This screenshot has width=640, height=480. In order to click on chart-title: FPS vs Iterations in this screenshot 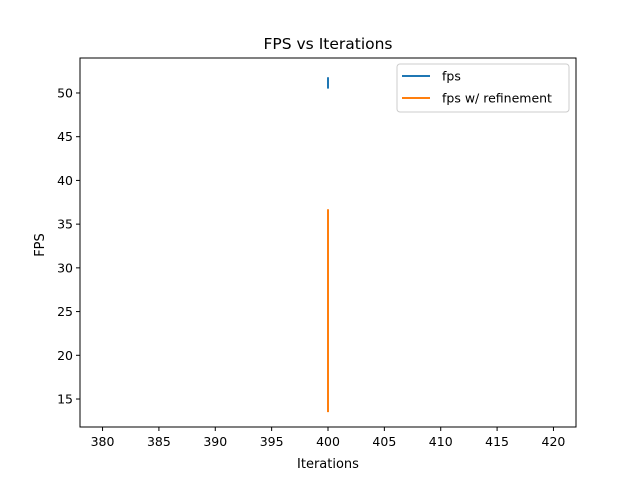, I will do `click(327, 44)`.